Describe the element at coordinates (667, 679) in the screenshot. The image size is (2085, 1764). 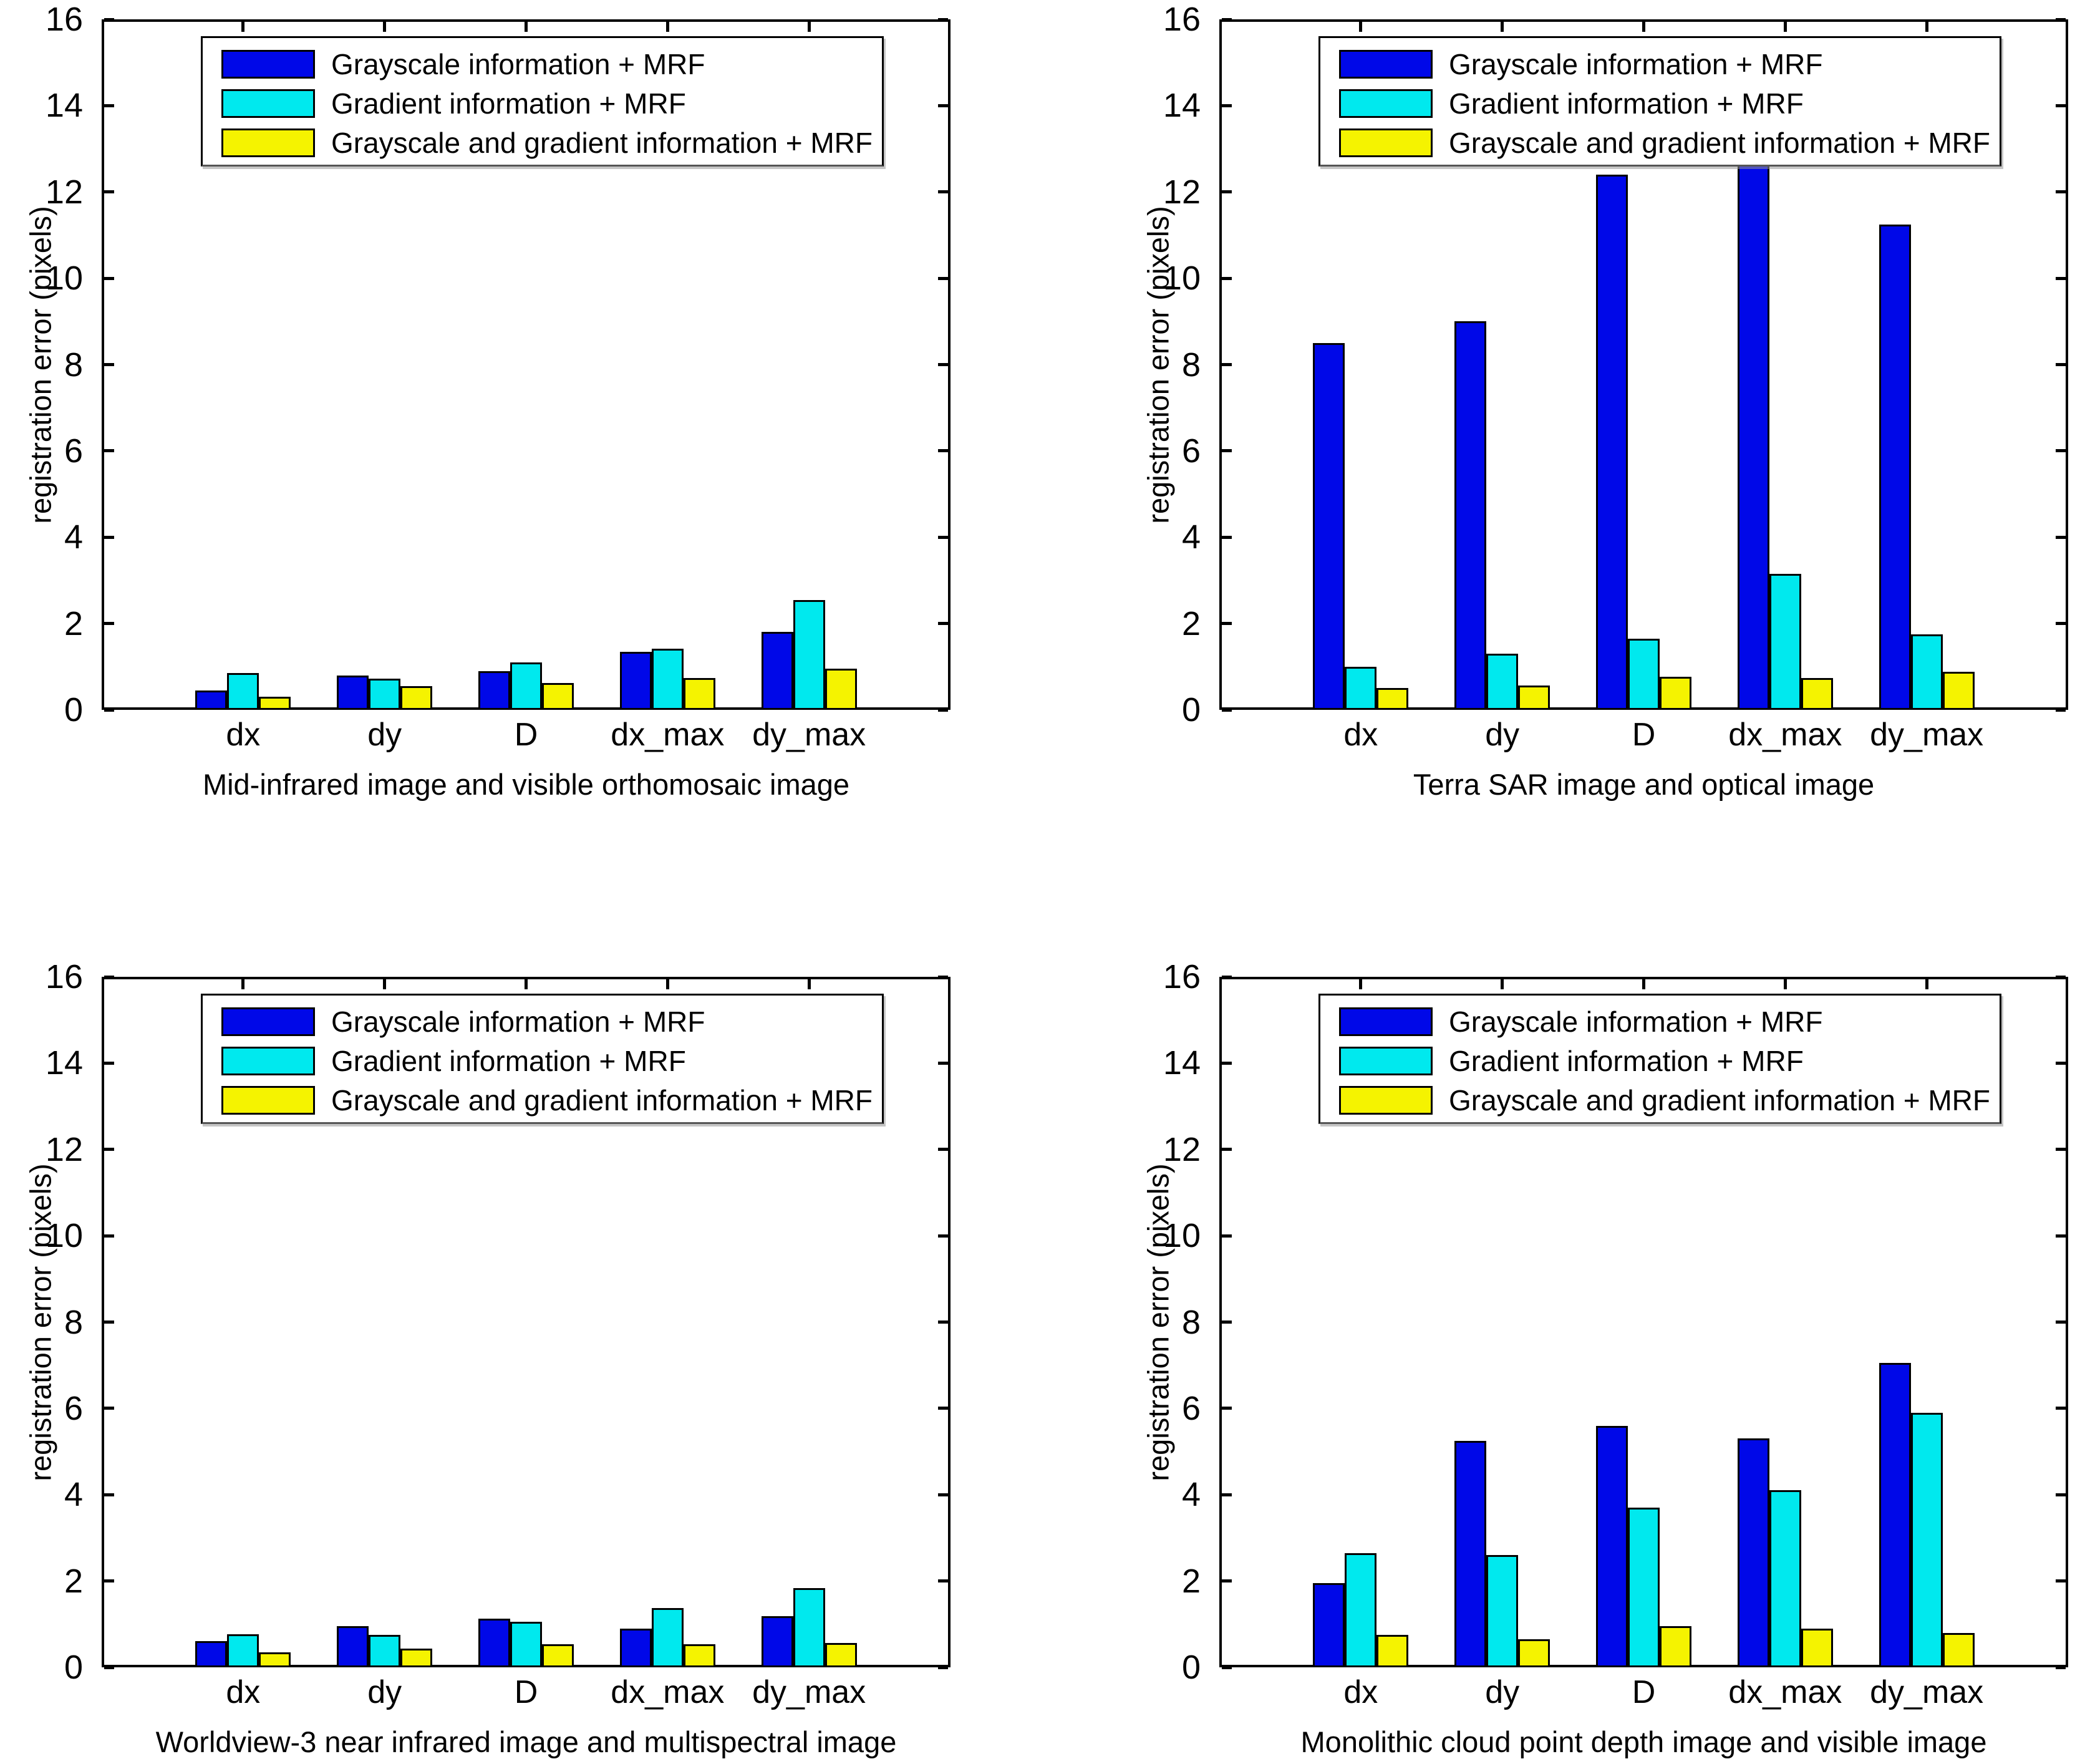
I see `bar-dx_max-gradient-mrf` at that location.